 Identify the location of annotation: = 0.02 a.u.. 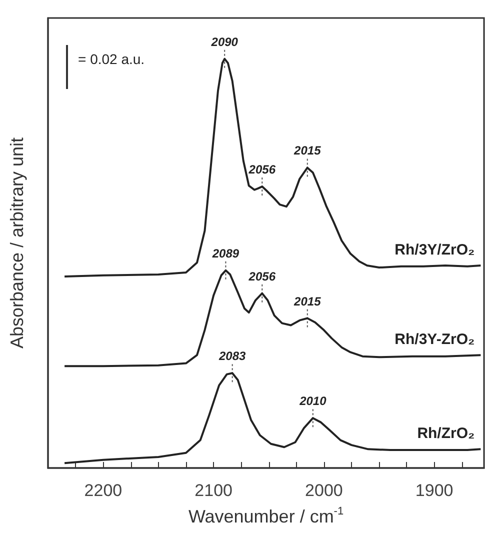
(111, 59).